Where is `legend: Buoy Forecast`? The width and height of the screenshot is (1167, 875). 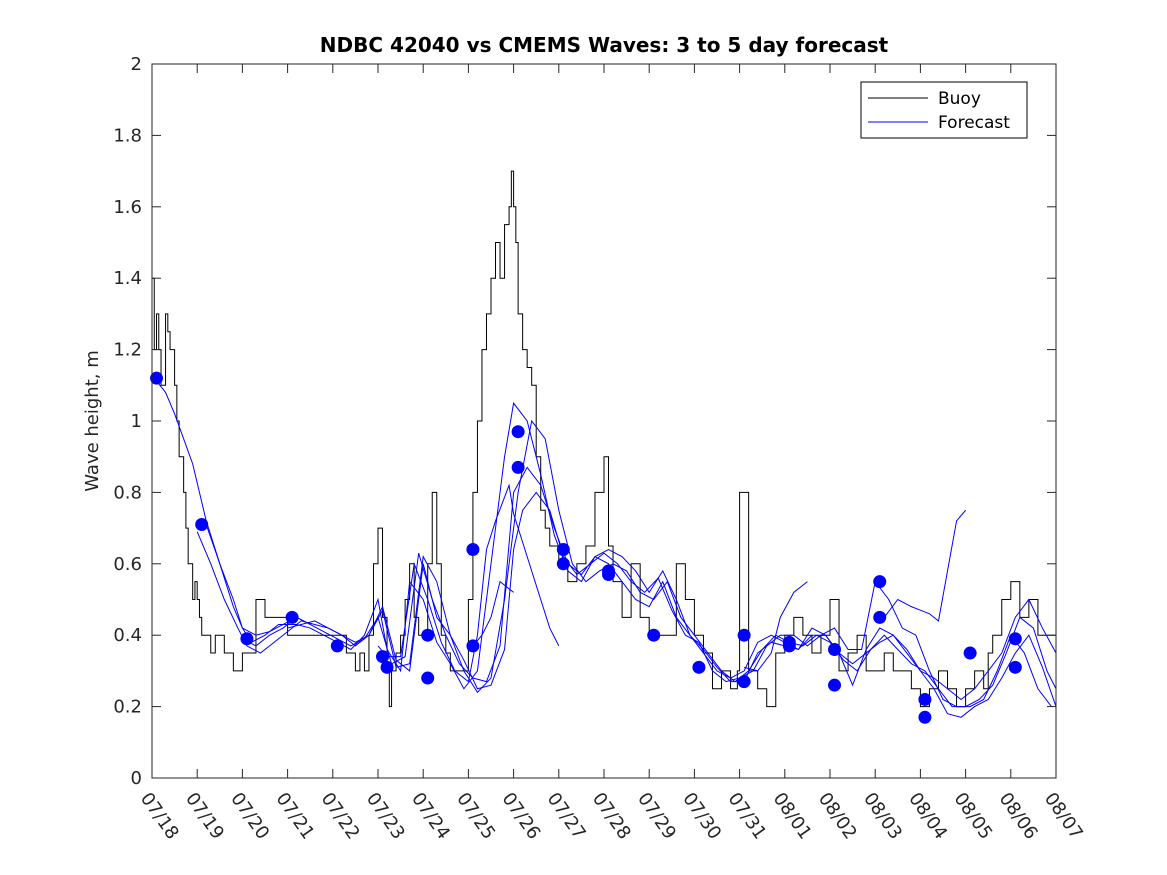
legend: Buoy Forecast is located at coordinates (944, 110).